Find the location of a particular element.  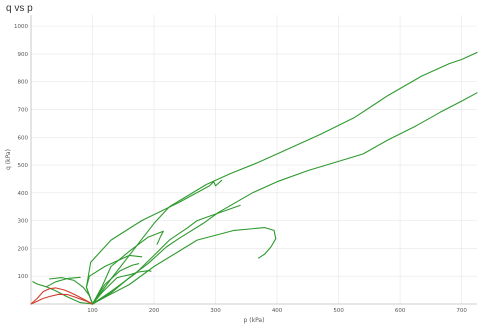

y-tick-label: 600 is located at coordinates (23, 138).